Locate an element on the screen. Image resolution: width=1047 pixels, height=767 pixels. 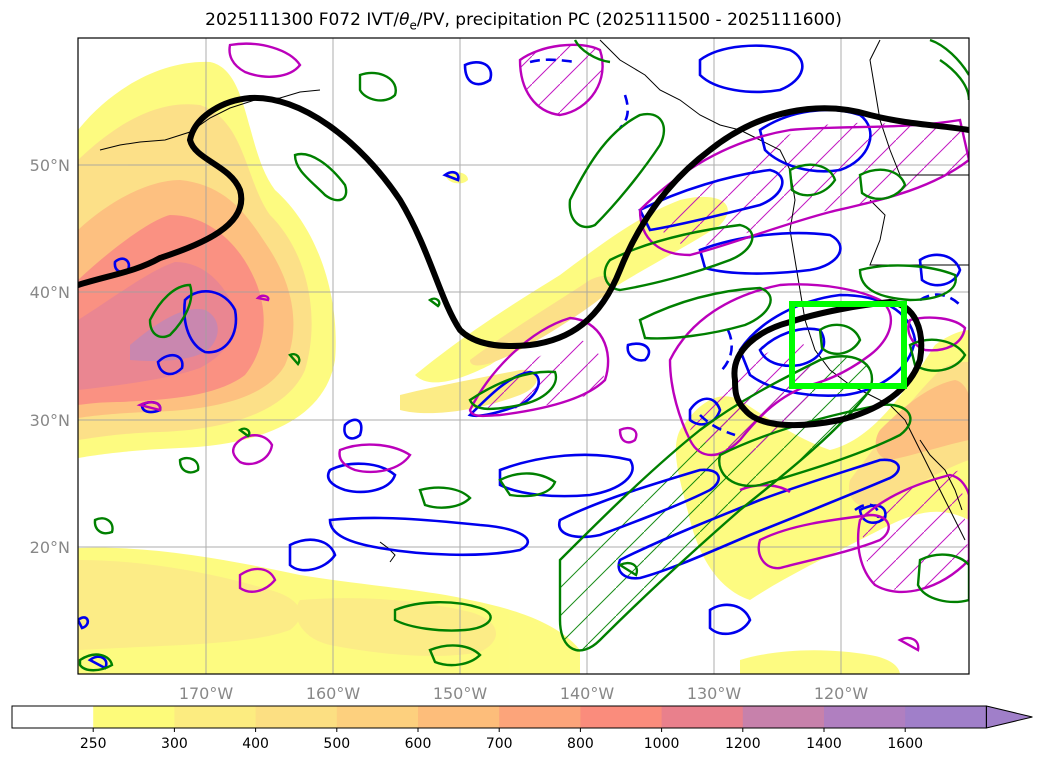
colorbar-tick-label: 800 is located at coordinates (580, 744).